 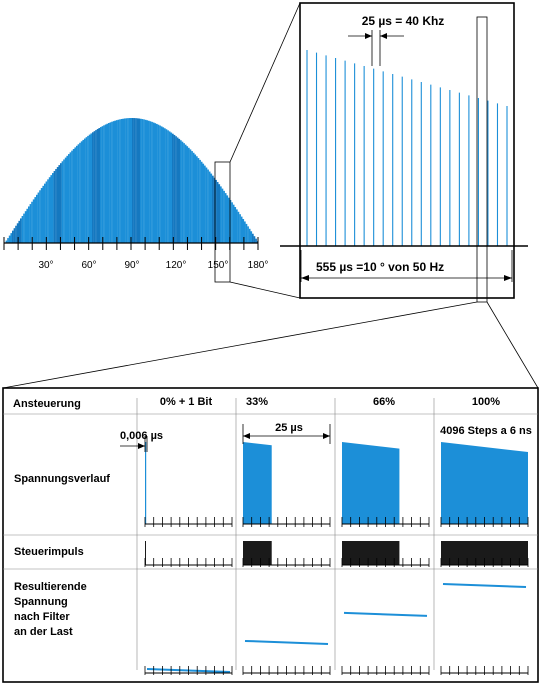 What do you see at coordinates (62, 479) in the screenshot?
I see `row-label-spannungsverlauf: Spannungsverlauf` at bounding box center [62, 479].